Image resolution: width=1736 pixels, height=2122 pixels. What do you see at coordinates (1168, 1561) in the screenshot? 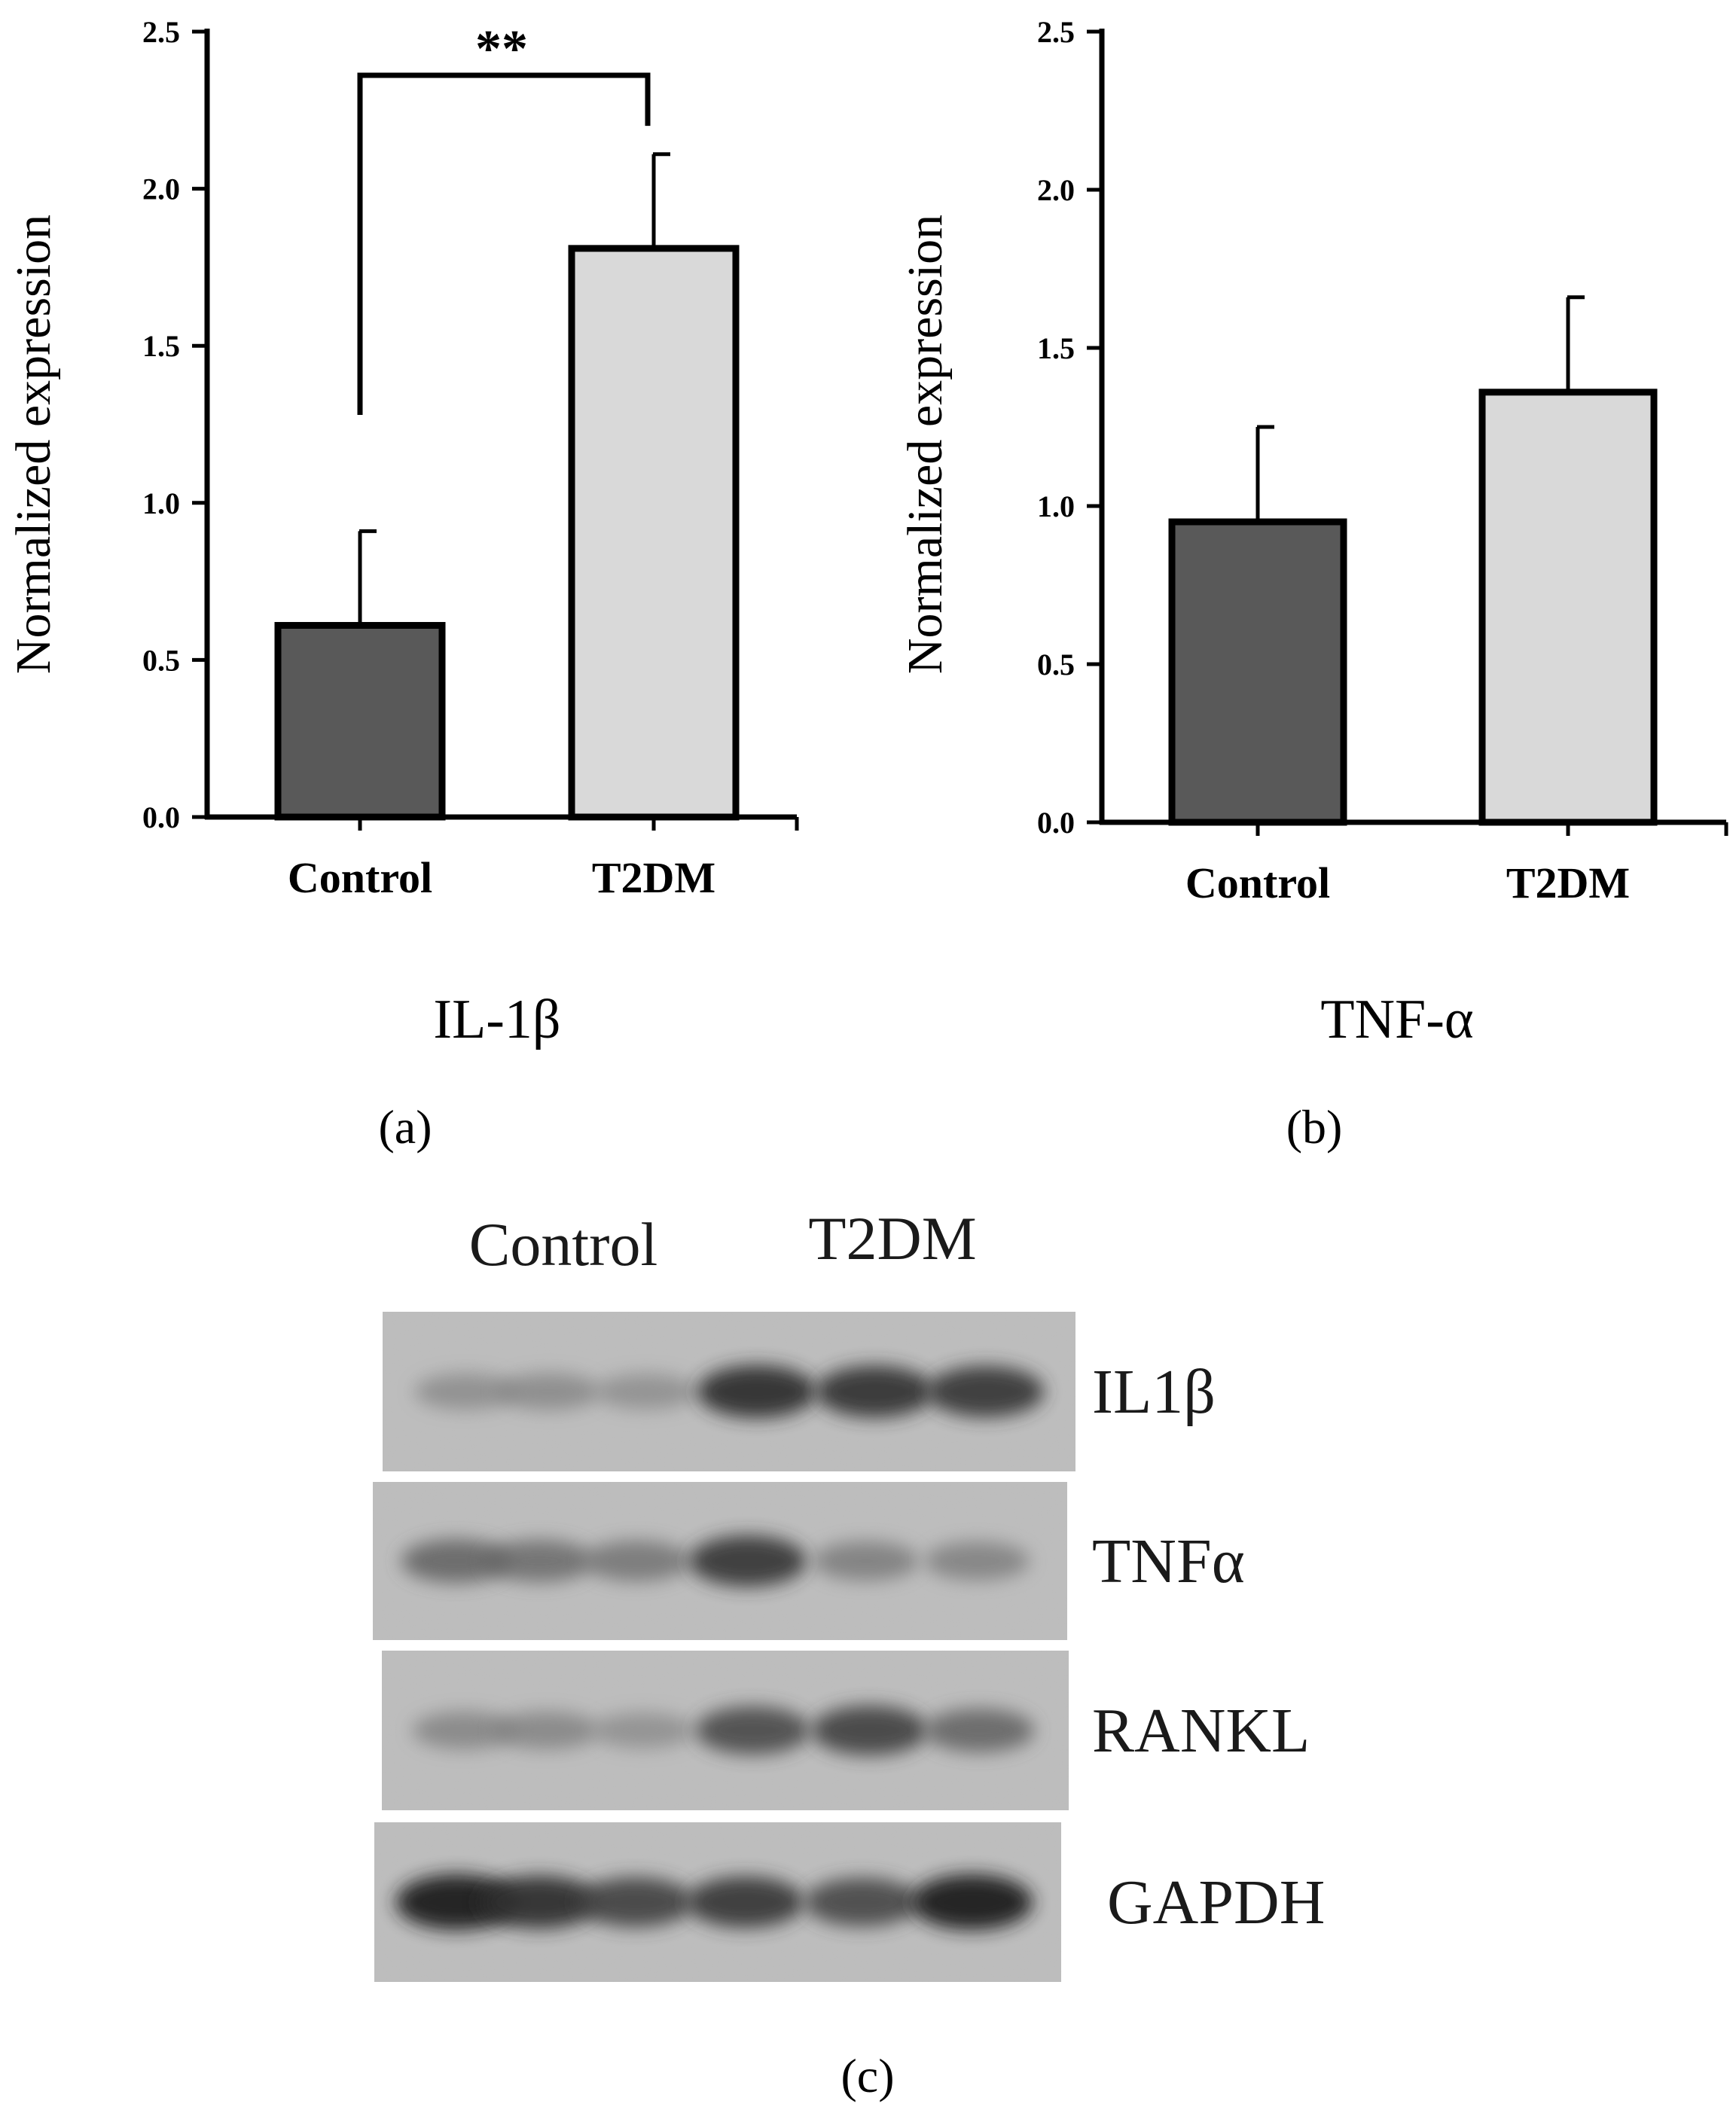
I see `blot-row-label: TNFα` at bounding box center [1168, 1561].